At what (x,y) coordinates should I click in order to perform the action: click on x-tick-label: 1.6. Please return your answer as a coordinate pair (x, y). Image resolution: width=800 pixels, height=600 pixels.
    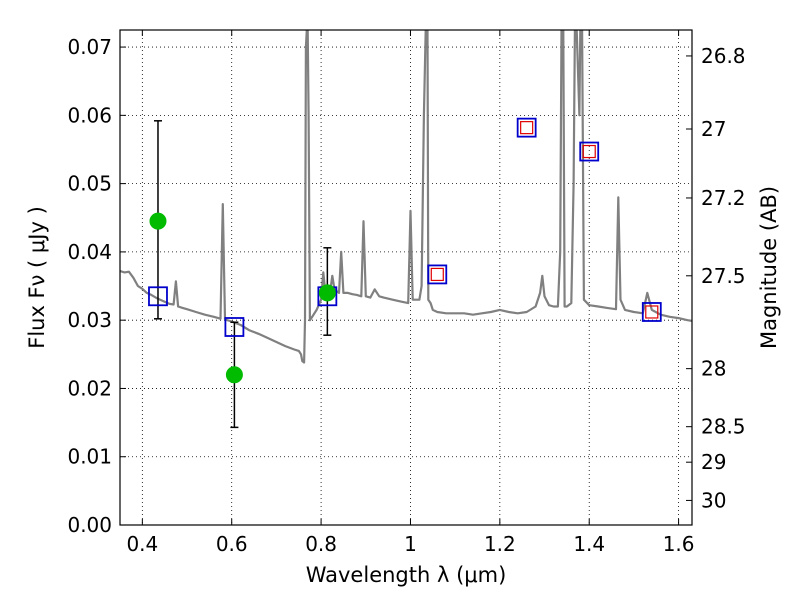
    Looking at the image, I should click on (679, 544).